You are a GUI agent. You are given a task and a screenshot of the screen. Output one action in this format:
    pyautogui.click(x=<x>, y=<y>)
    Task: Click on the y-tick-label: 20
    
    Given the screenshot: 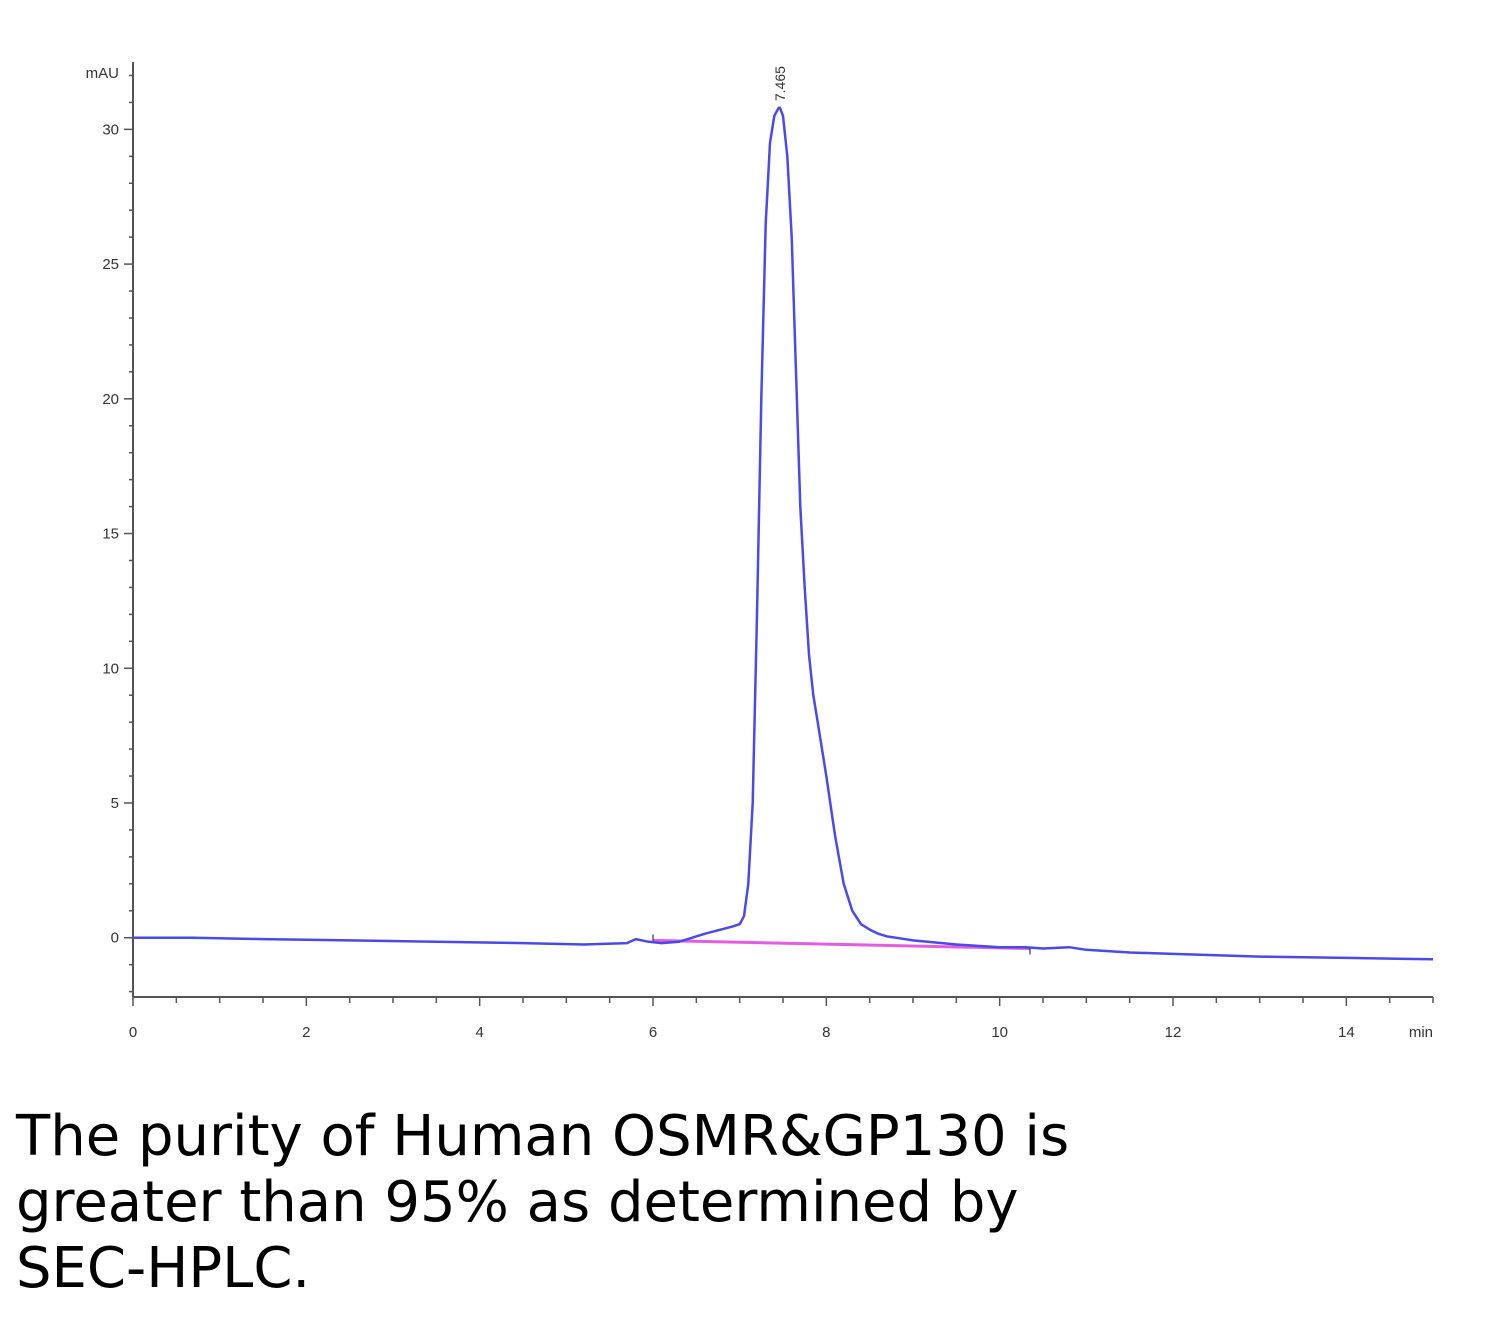 What is the action you would take?
    pyautogui.click(x=110, y=399)
    